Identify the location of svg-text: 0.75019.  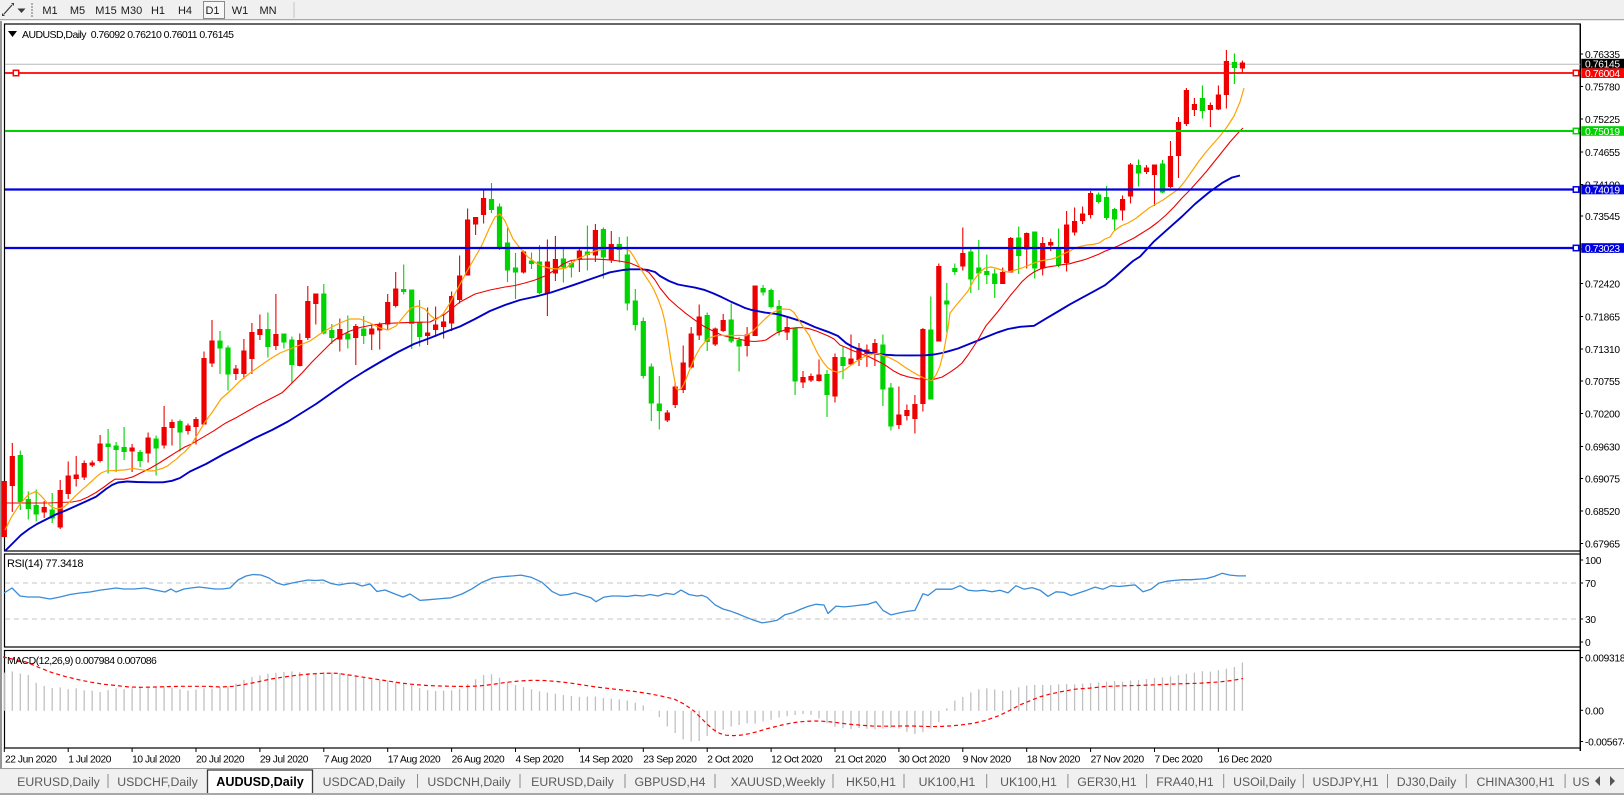
(1602, 132).